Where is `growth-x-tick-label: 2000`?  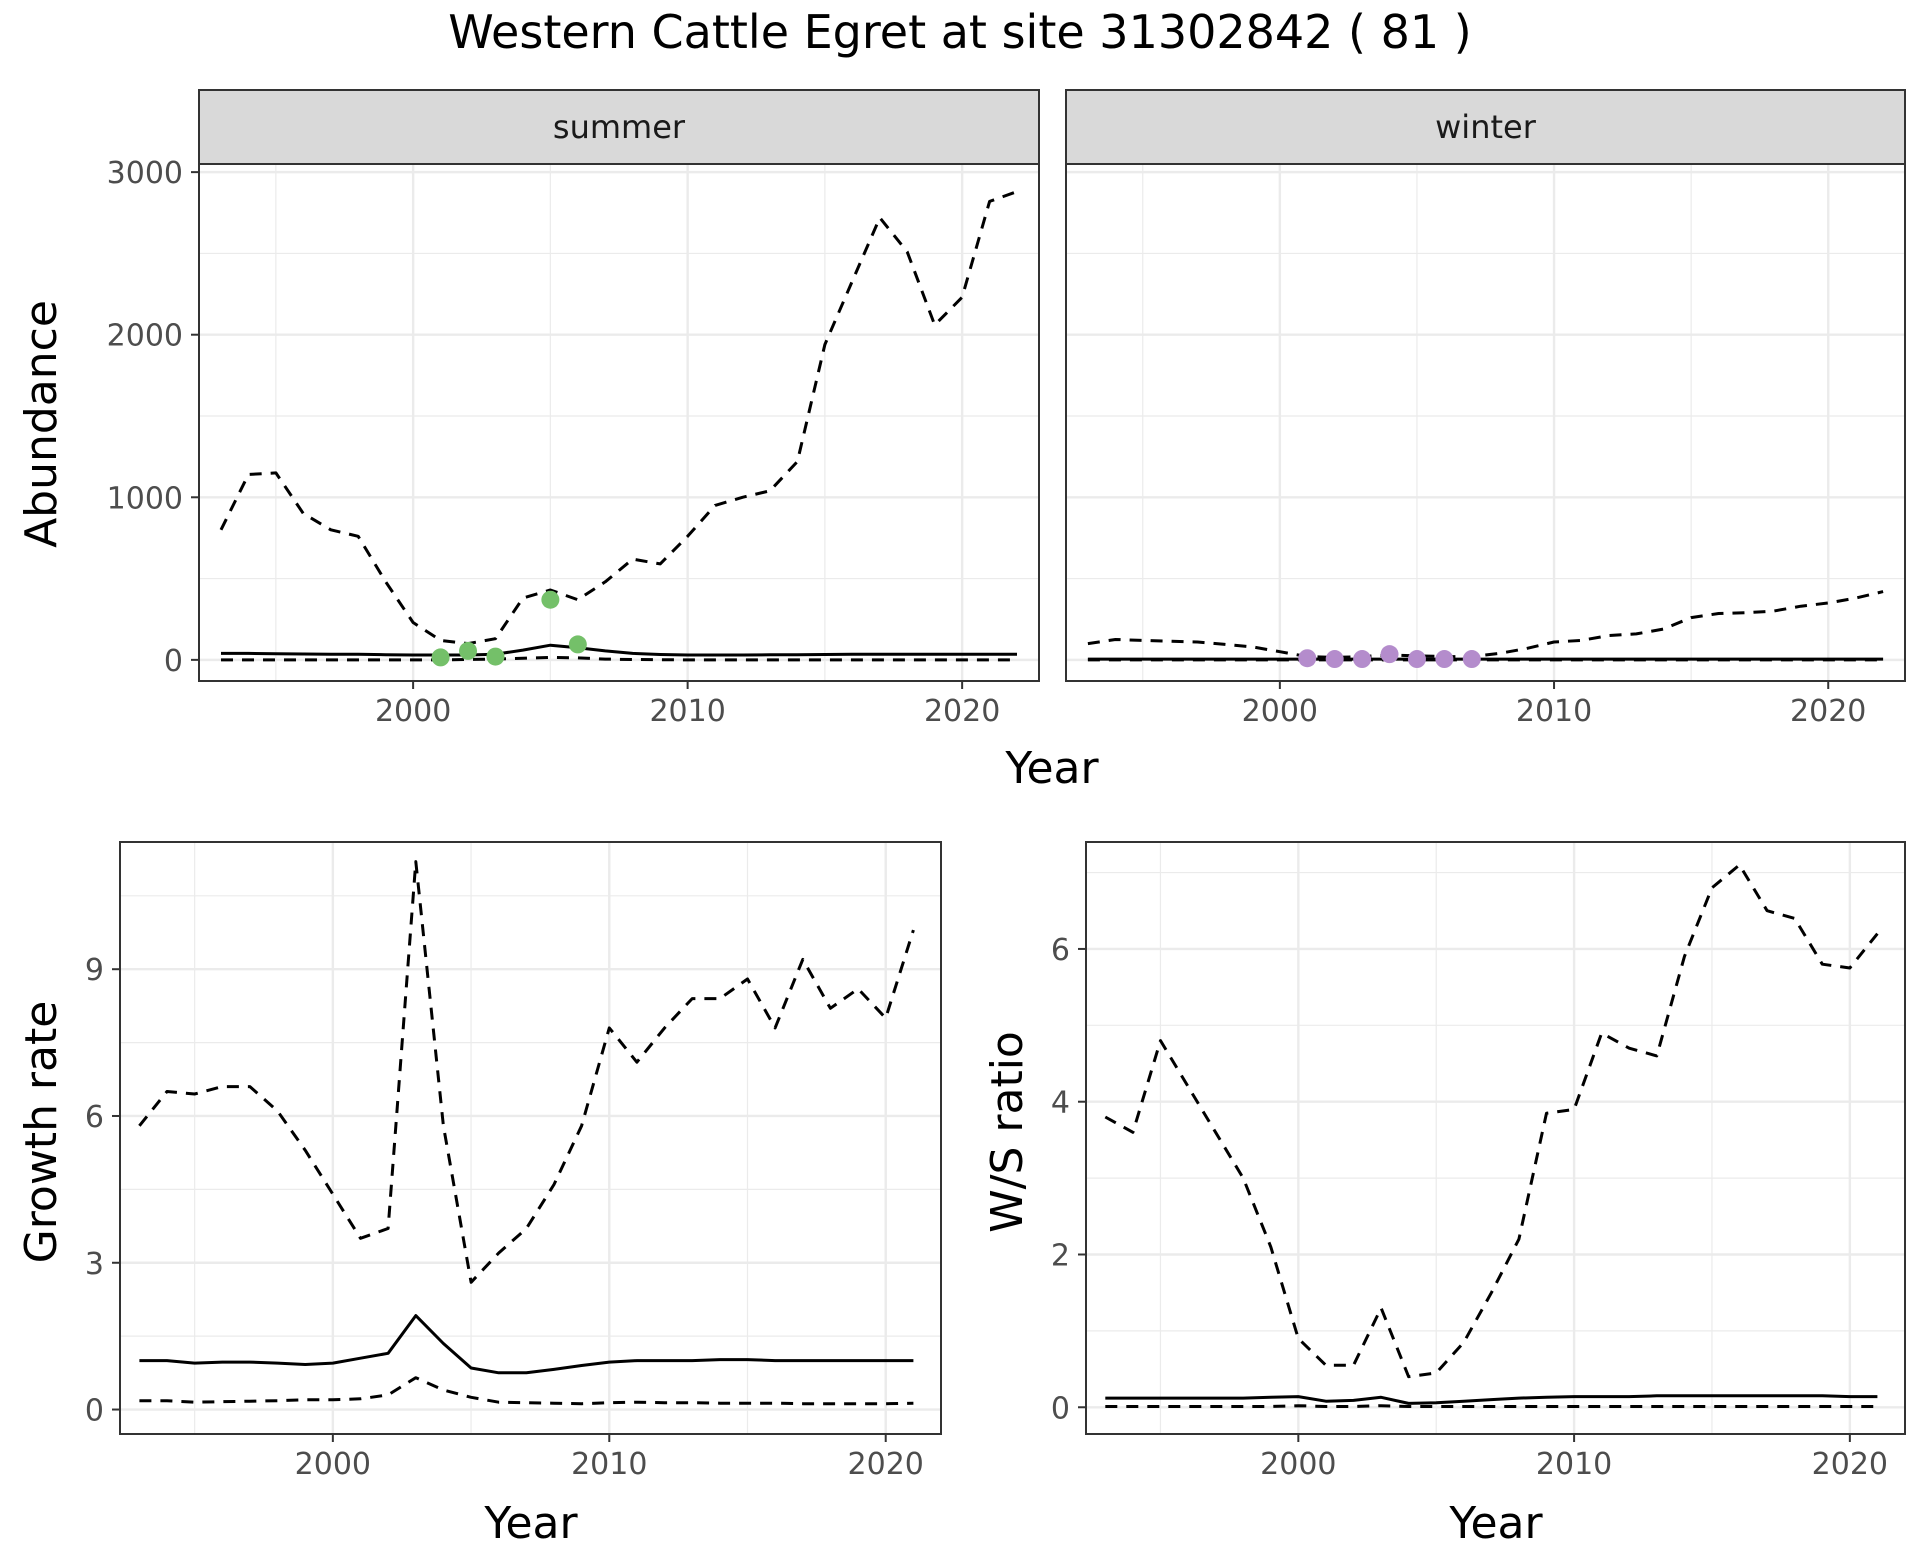 growth-x-tick-label: 2000 is located at coordinates (333, 1464).